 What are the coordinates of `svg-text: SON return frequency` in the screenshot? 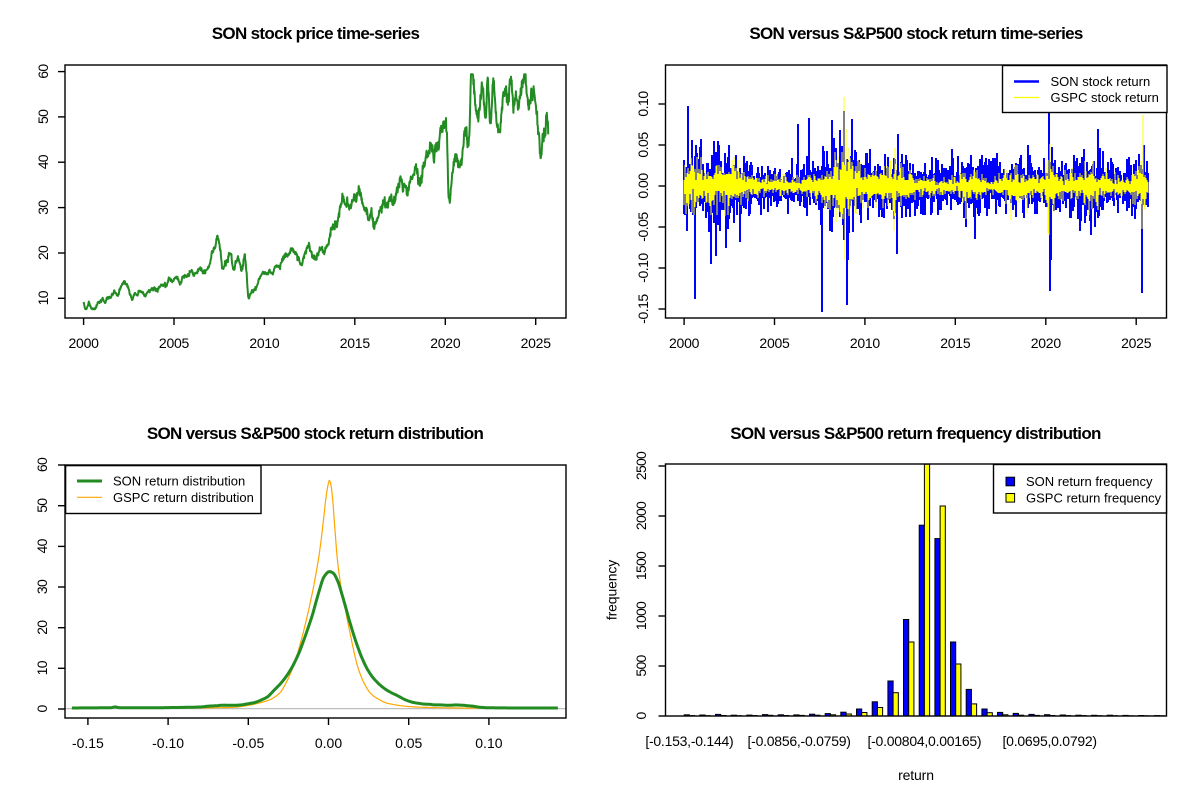 It's located at (1089, 481).